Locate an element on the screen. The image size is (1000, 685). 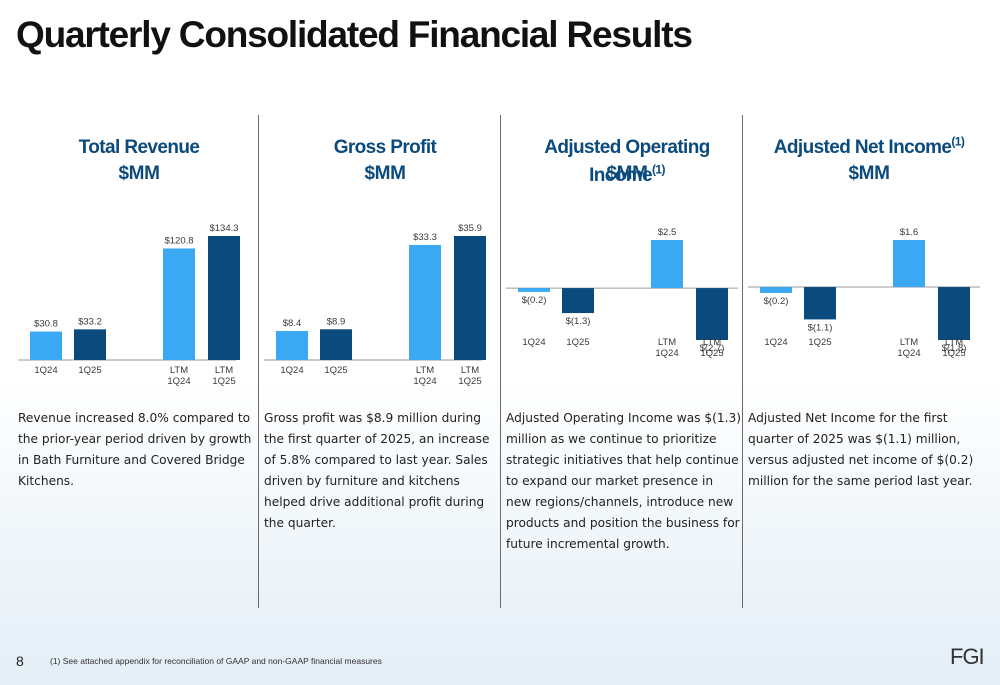
data-label: $(1.8) is located at coordinates (954, 348).